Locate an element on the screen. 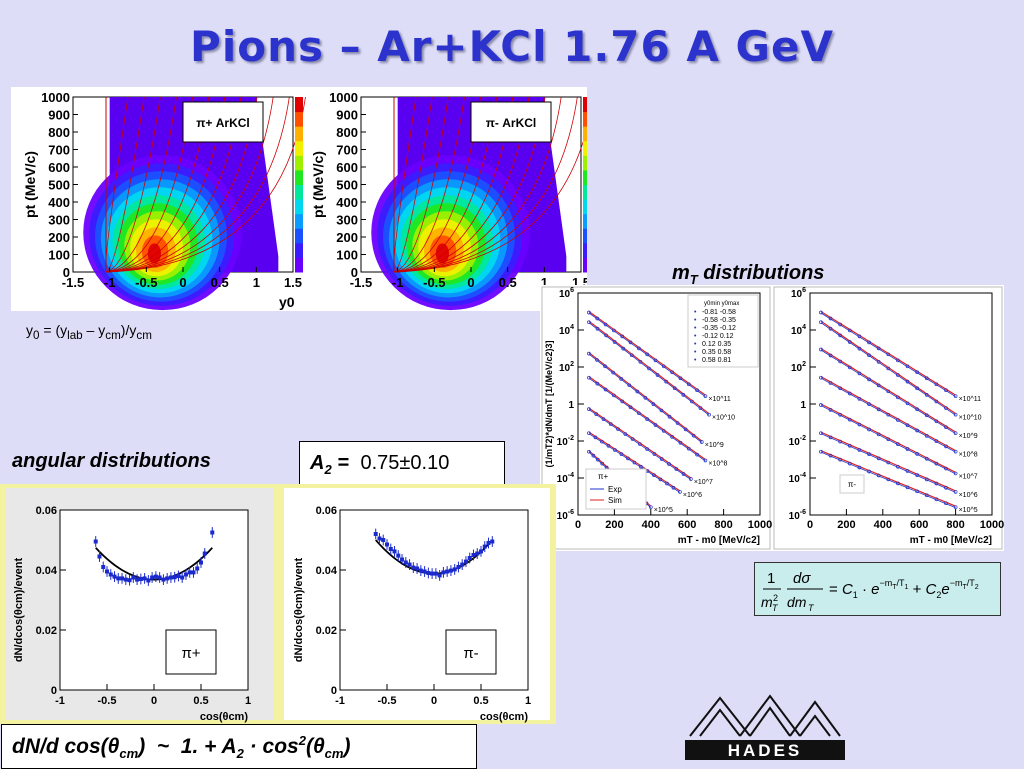  hades-logo-text: HADES is located at coordinates (765, 750).